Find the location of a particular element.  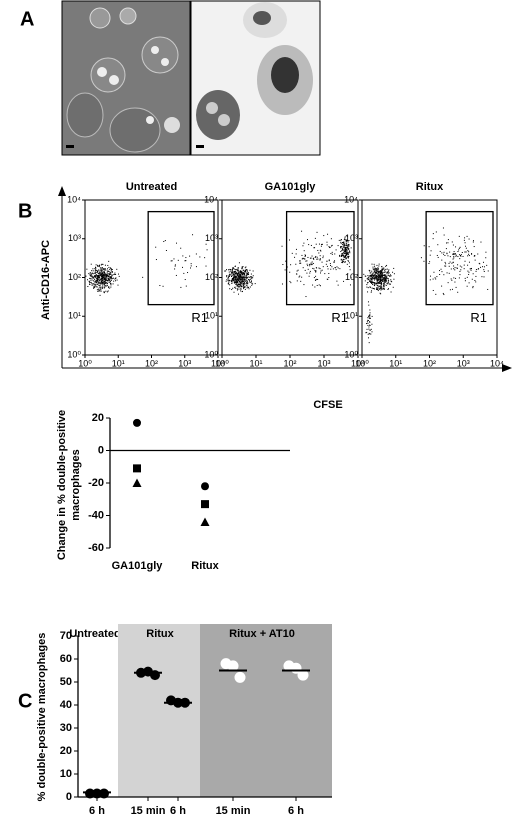

x-tick-label: 6 h is located at coordinates (296, 811).